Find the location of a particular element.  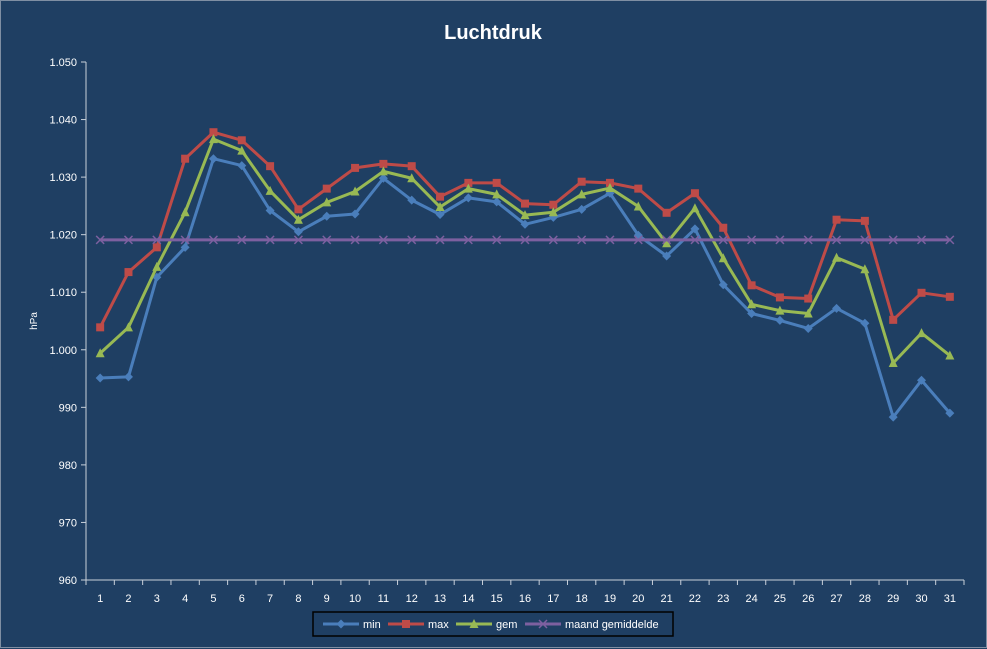

x-tick-label: 11 is located at coordinates (383, 599).